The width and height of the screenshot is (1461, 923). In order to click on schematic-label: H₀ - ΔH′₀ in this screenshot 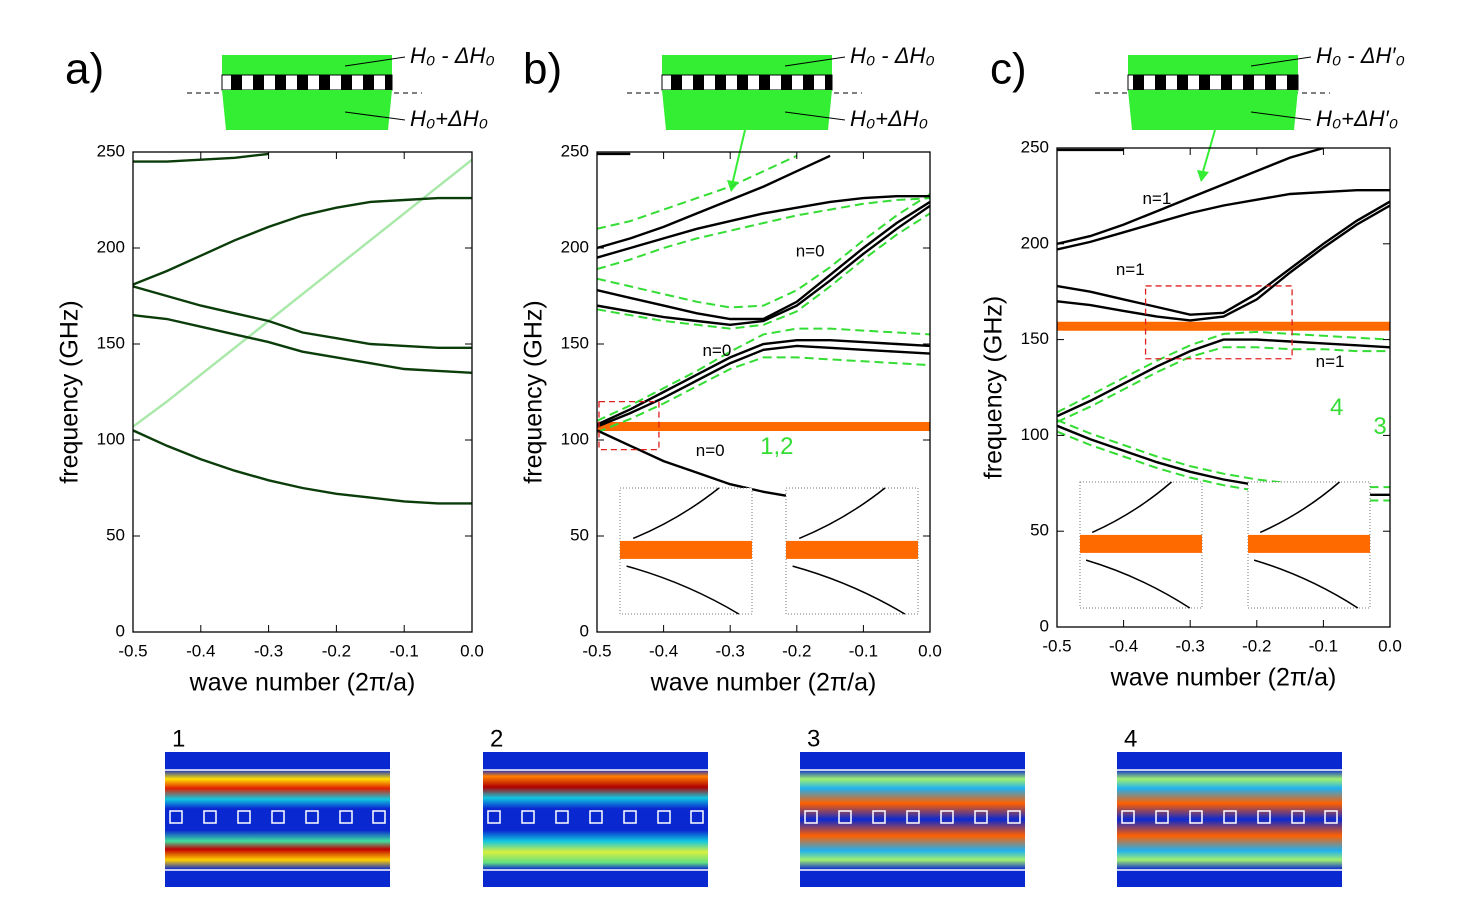, I will do `click(1360, 55)`.